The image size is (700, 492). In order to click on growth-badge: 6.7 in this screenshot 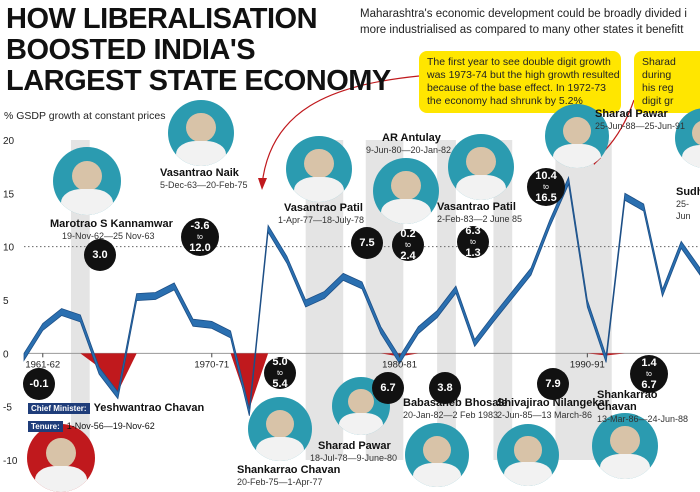, I will do `click(388, 388)`.